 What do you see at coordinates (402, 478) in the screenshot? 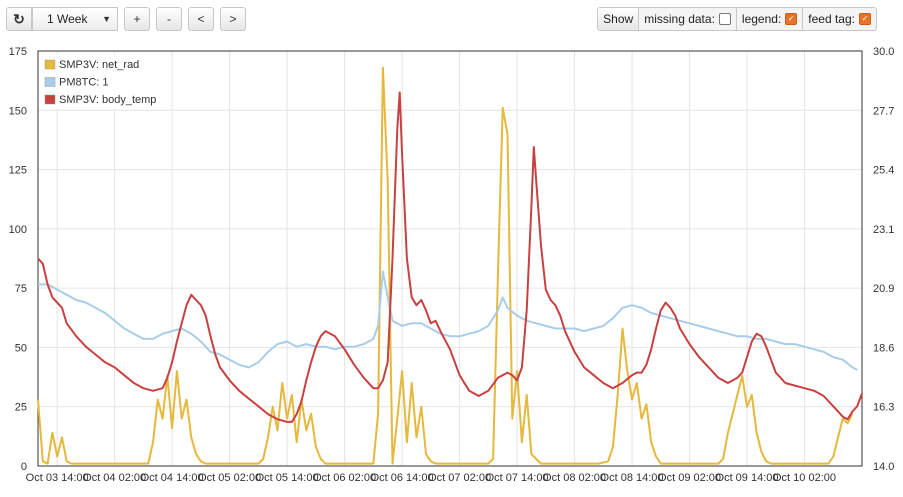
I see `x-tick-label: Oct 06 14:00` at bounding box center [402, 478].